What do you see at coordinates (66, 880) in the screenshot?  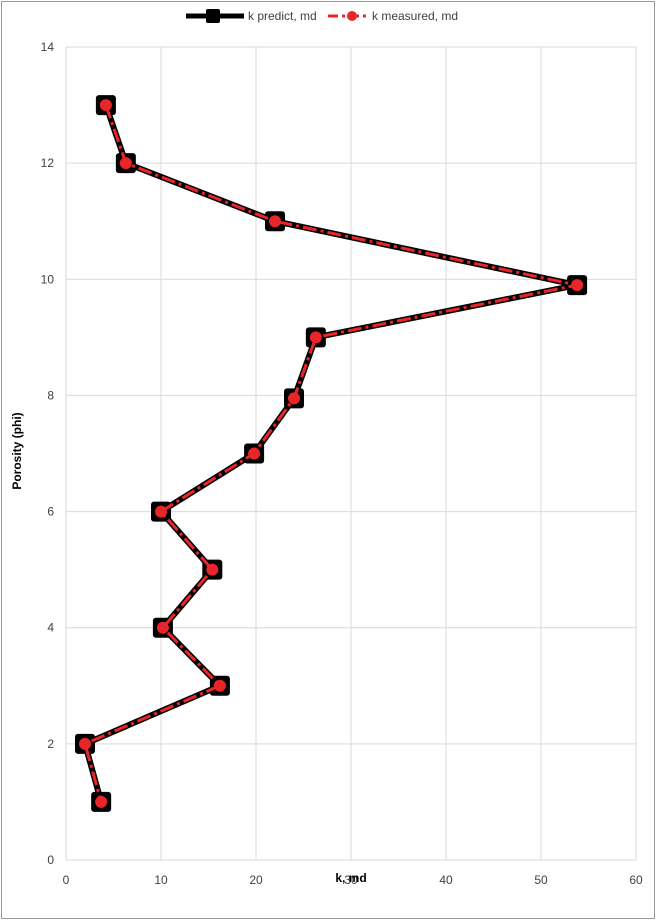 I see `x-tick-label: 0` at bounding box center [66, 880].